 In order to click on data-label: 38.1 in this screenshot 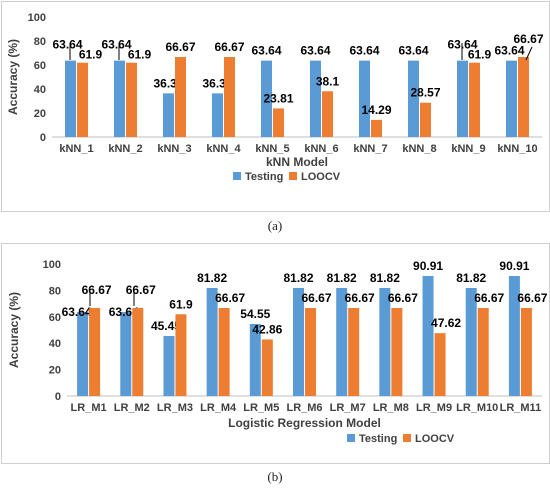, I will do `click(328, 81)`.